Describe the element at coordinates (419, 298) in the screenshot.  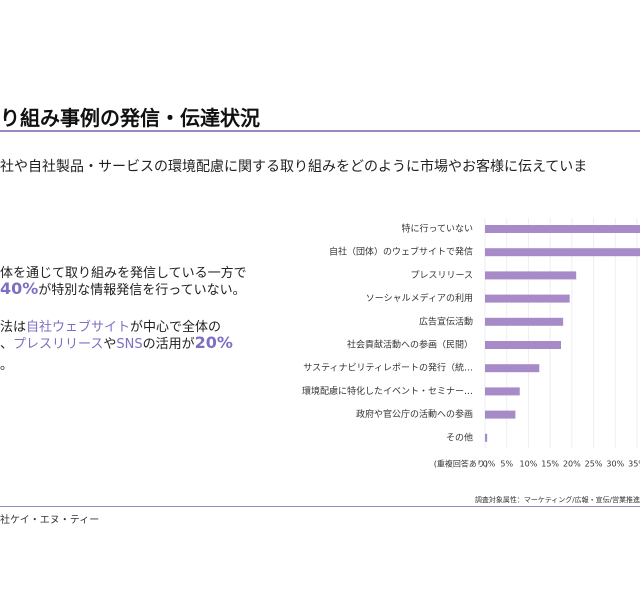
I see `y-tick-label: ソーシャルメディアの利用` at that location.